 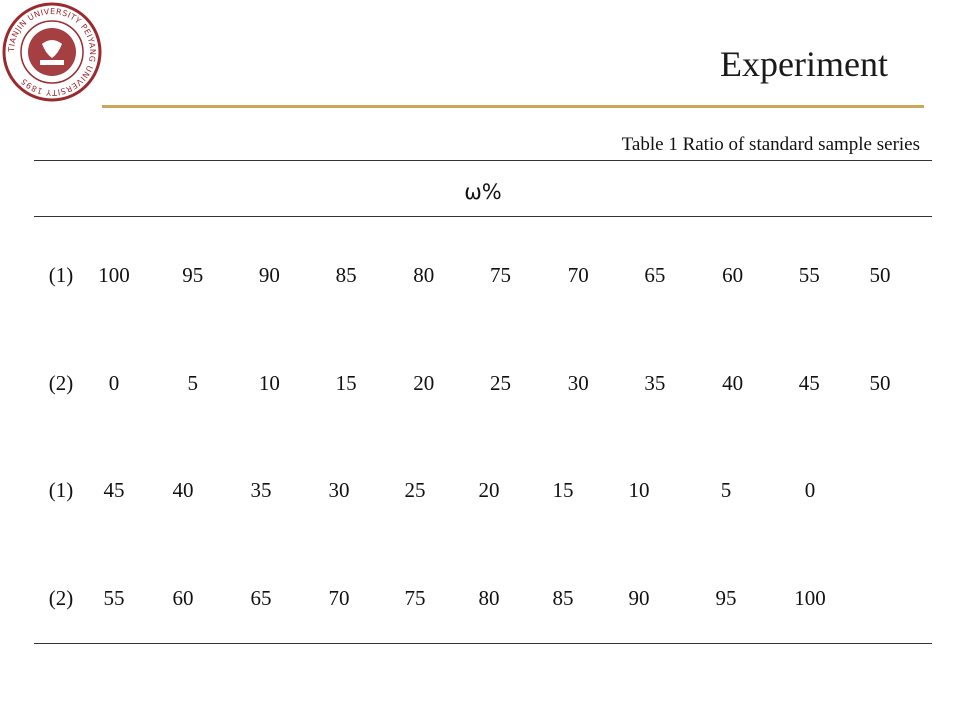 What do you see at coordinates (513, 106) in the screenshot?
I see `title-underline` at bounding box center [513, 106].